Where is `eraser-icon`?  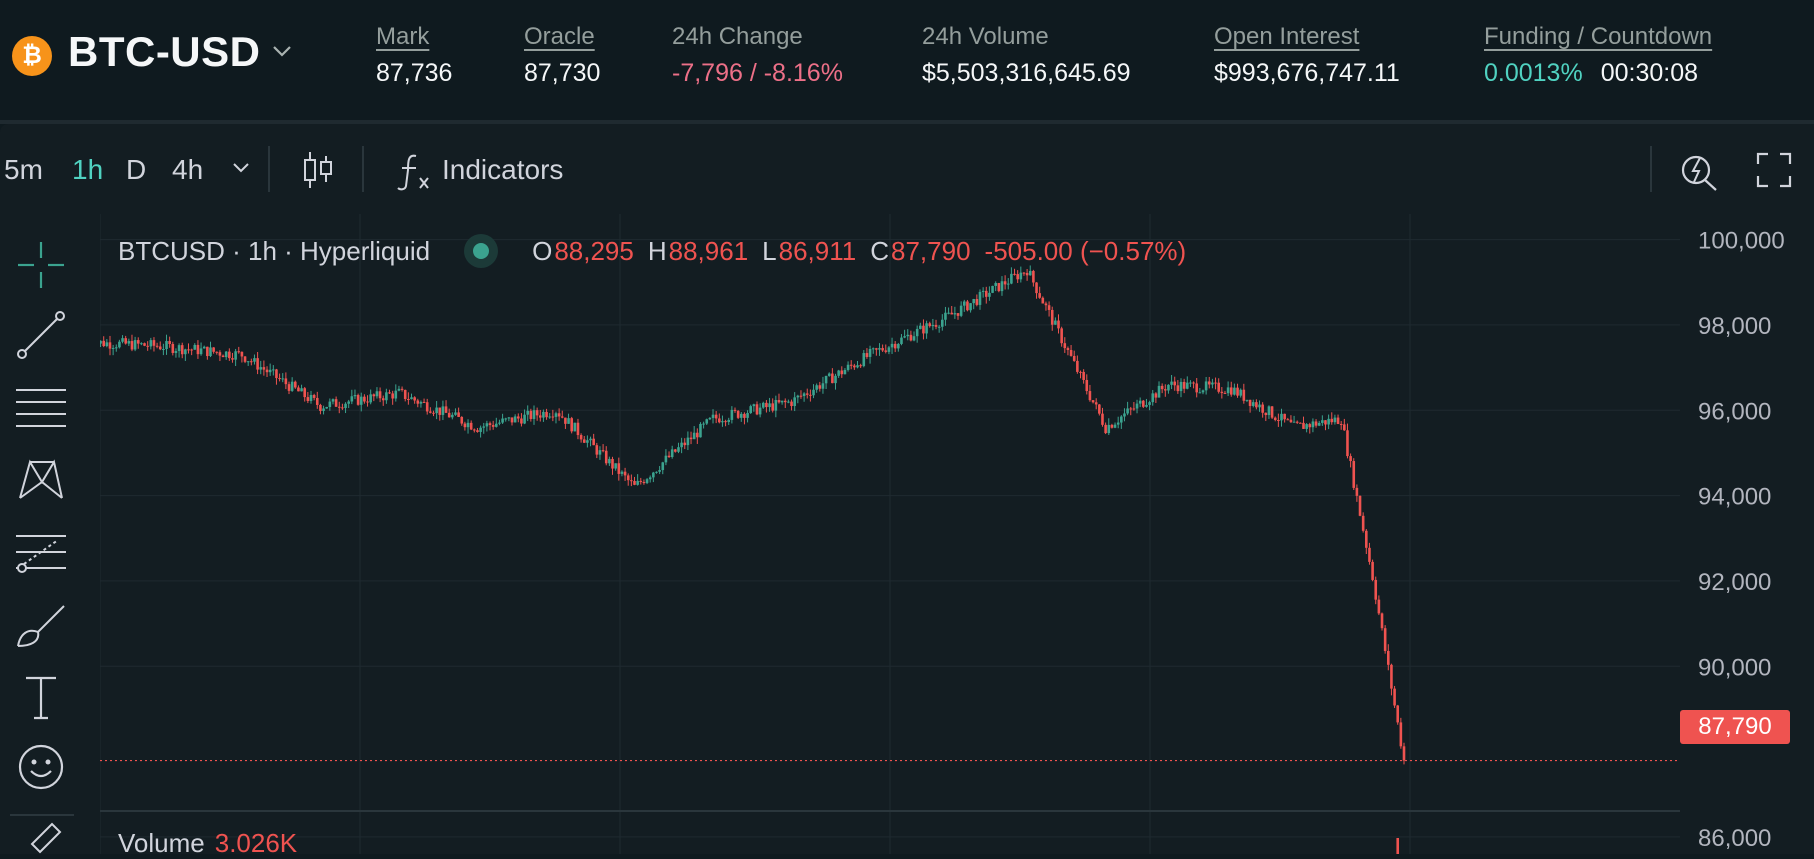
eraser-icon is located at coordinates (41, 838).